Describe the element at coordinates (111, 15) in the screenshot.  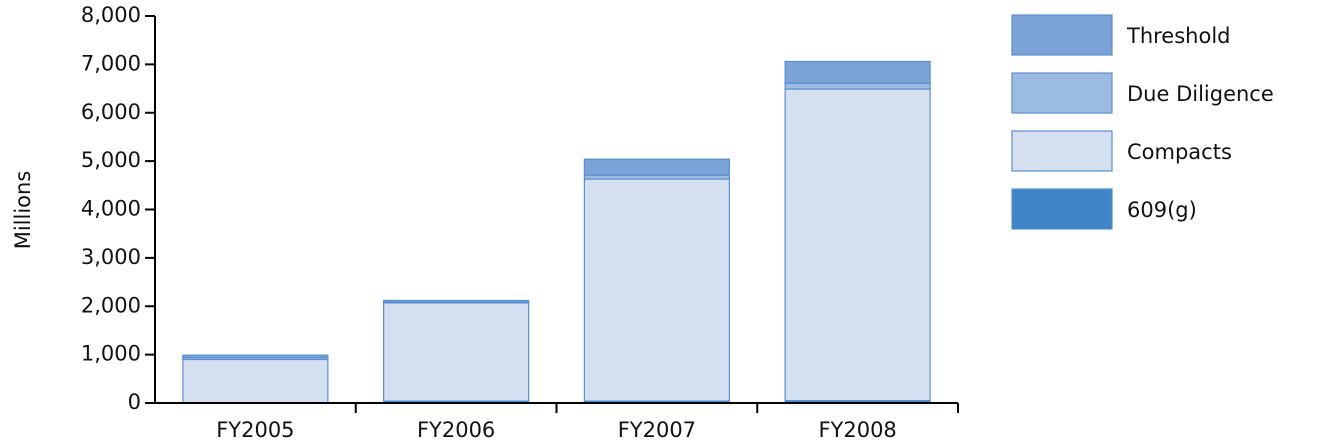
I see `y-tick-label: 8,000` at that location.